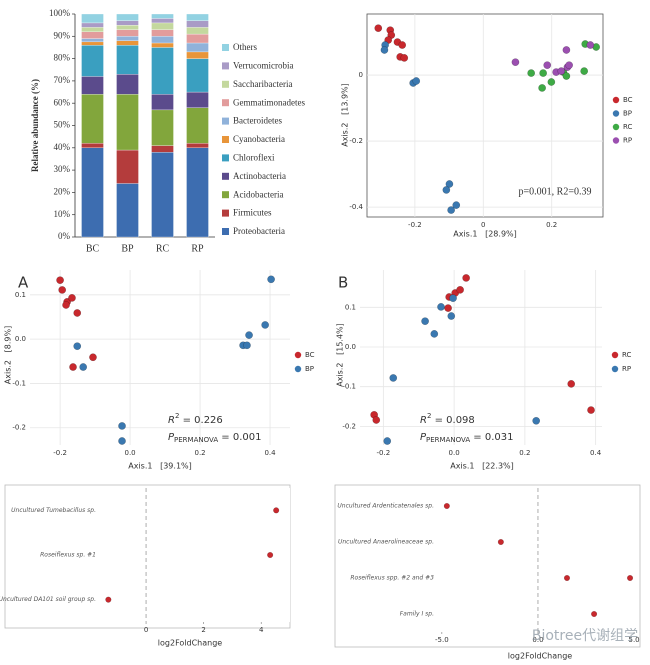 This screenshot has width=650, height=665. What do you see at coordinates (258, 194) in the screenshot?
I see `legend-label: Acidobacteria` at bounding box center [258, 194].